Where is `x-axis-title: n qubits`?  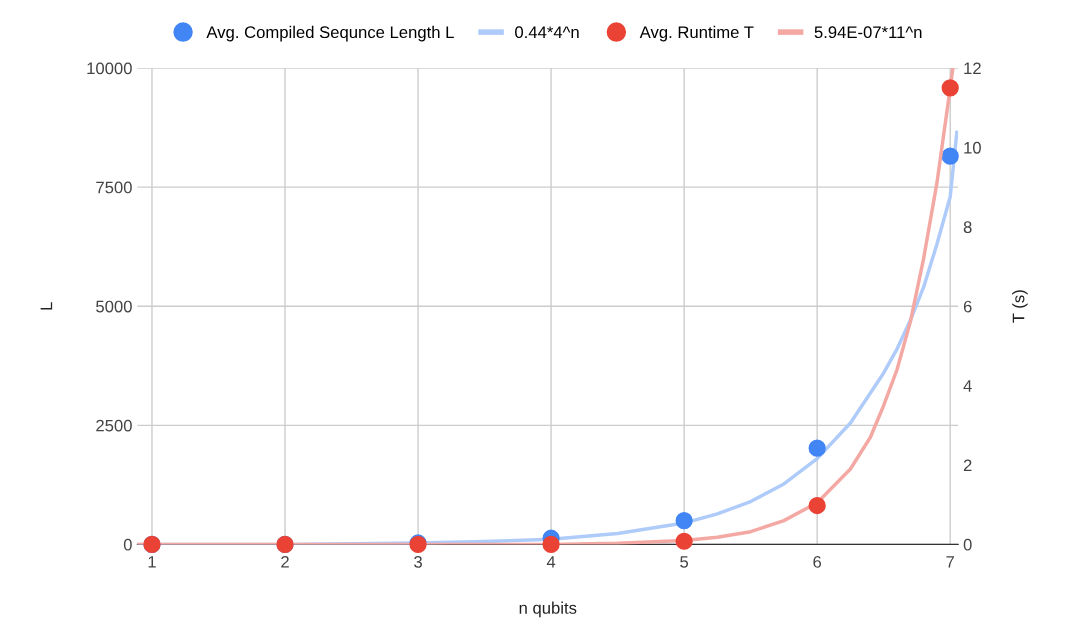 x-axis-title: n qubits is located at coordinates (548, 609).